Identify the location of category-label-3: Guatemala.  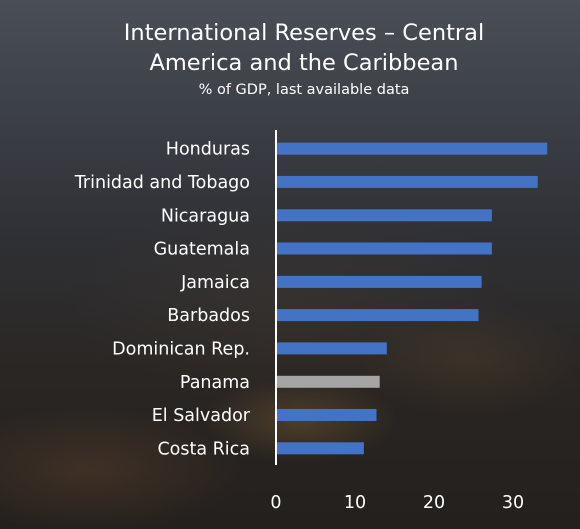
(202, 250).